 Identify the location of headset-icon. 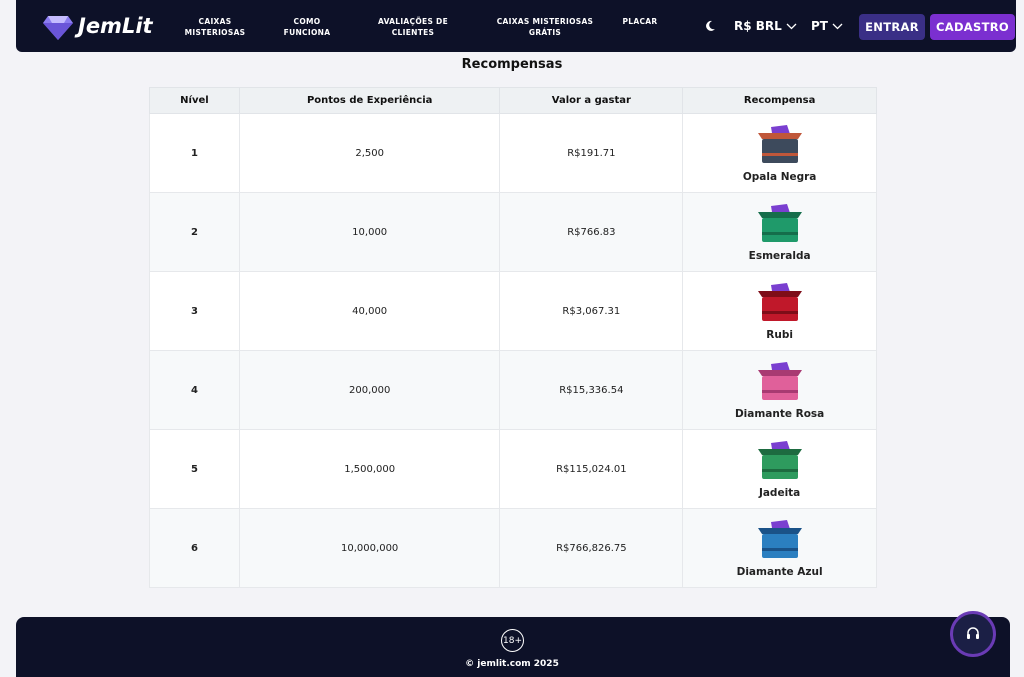
(973, 633).